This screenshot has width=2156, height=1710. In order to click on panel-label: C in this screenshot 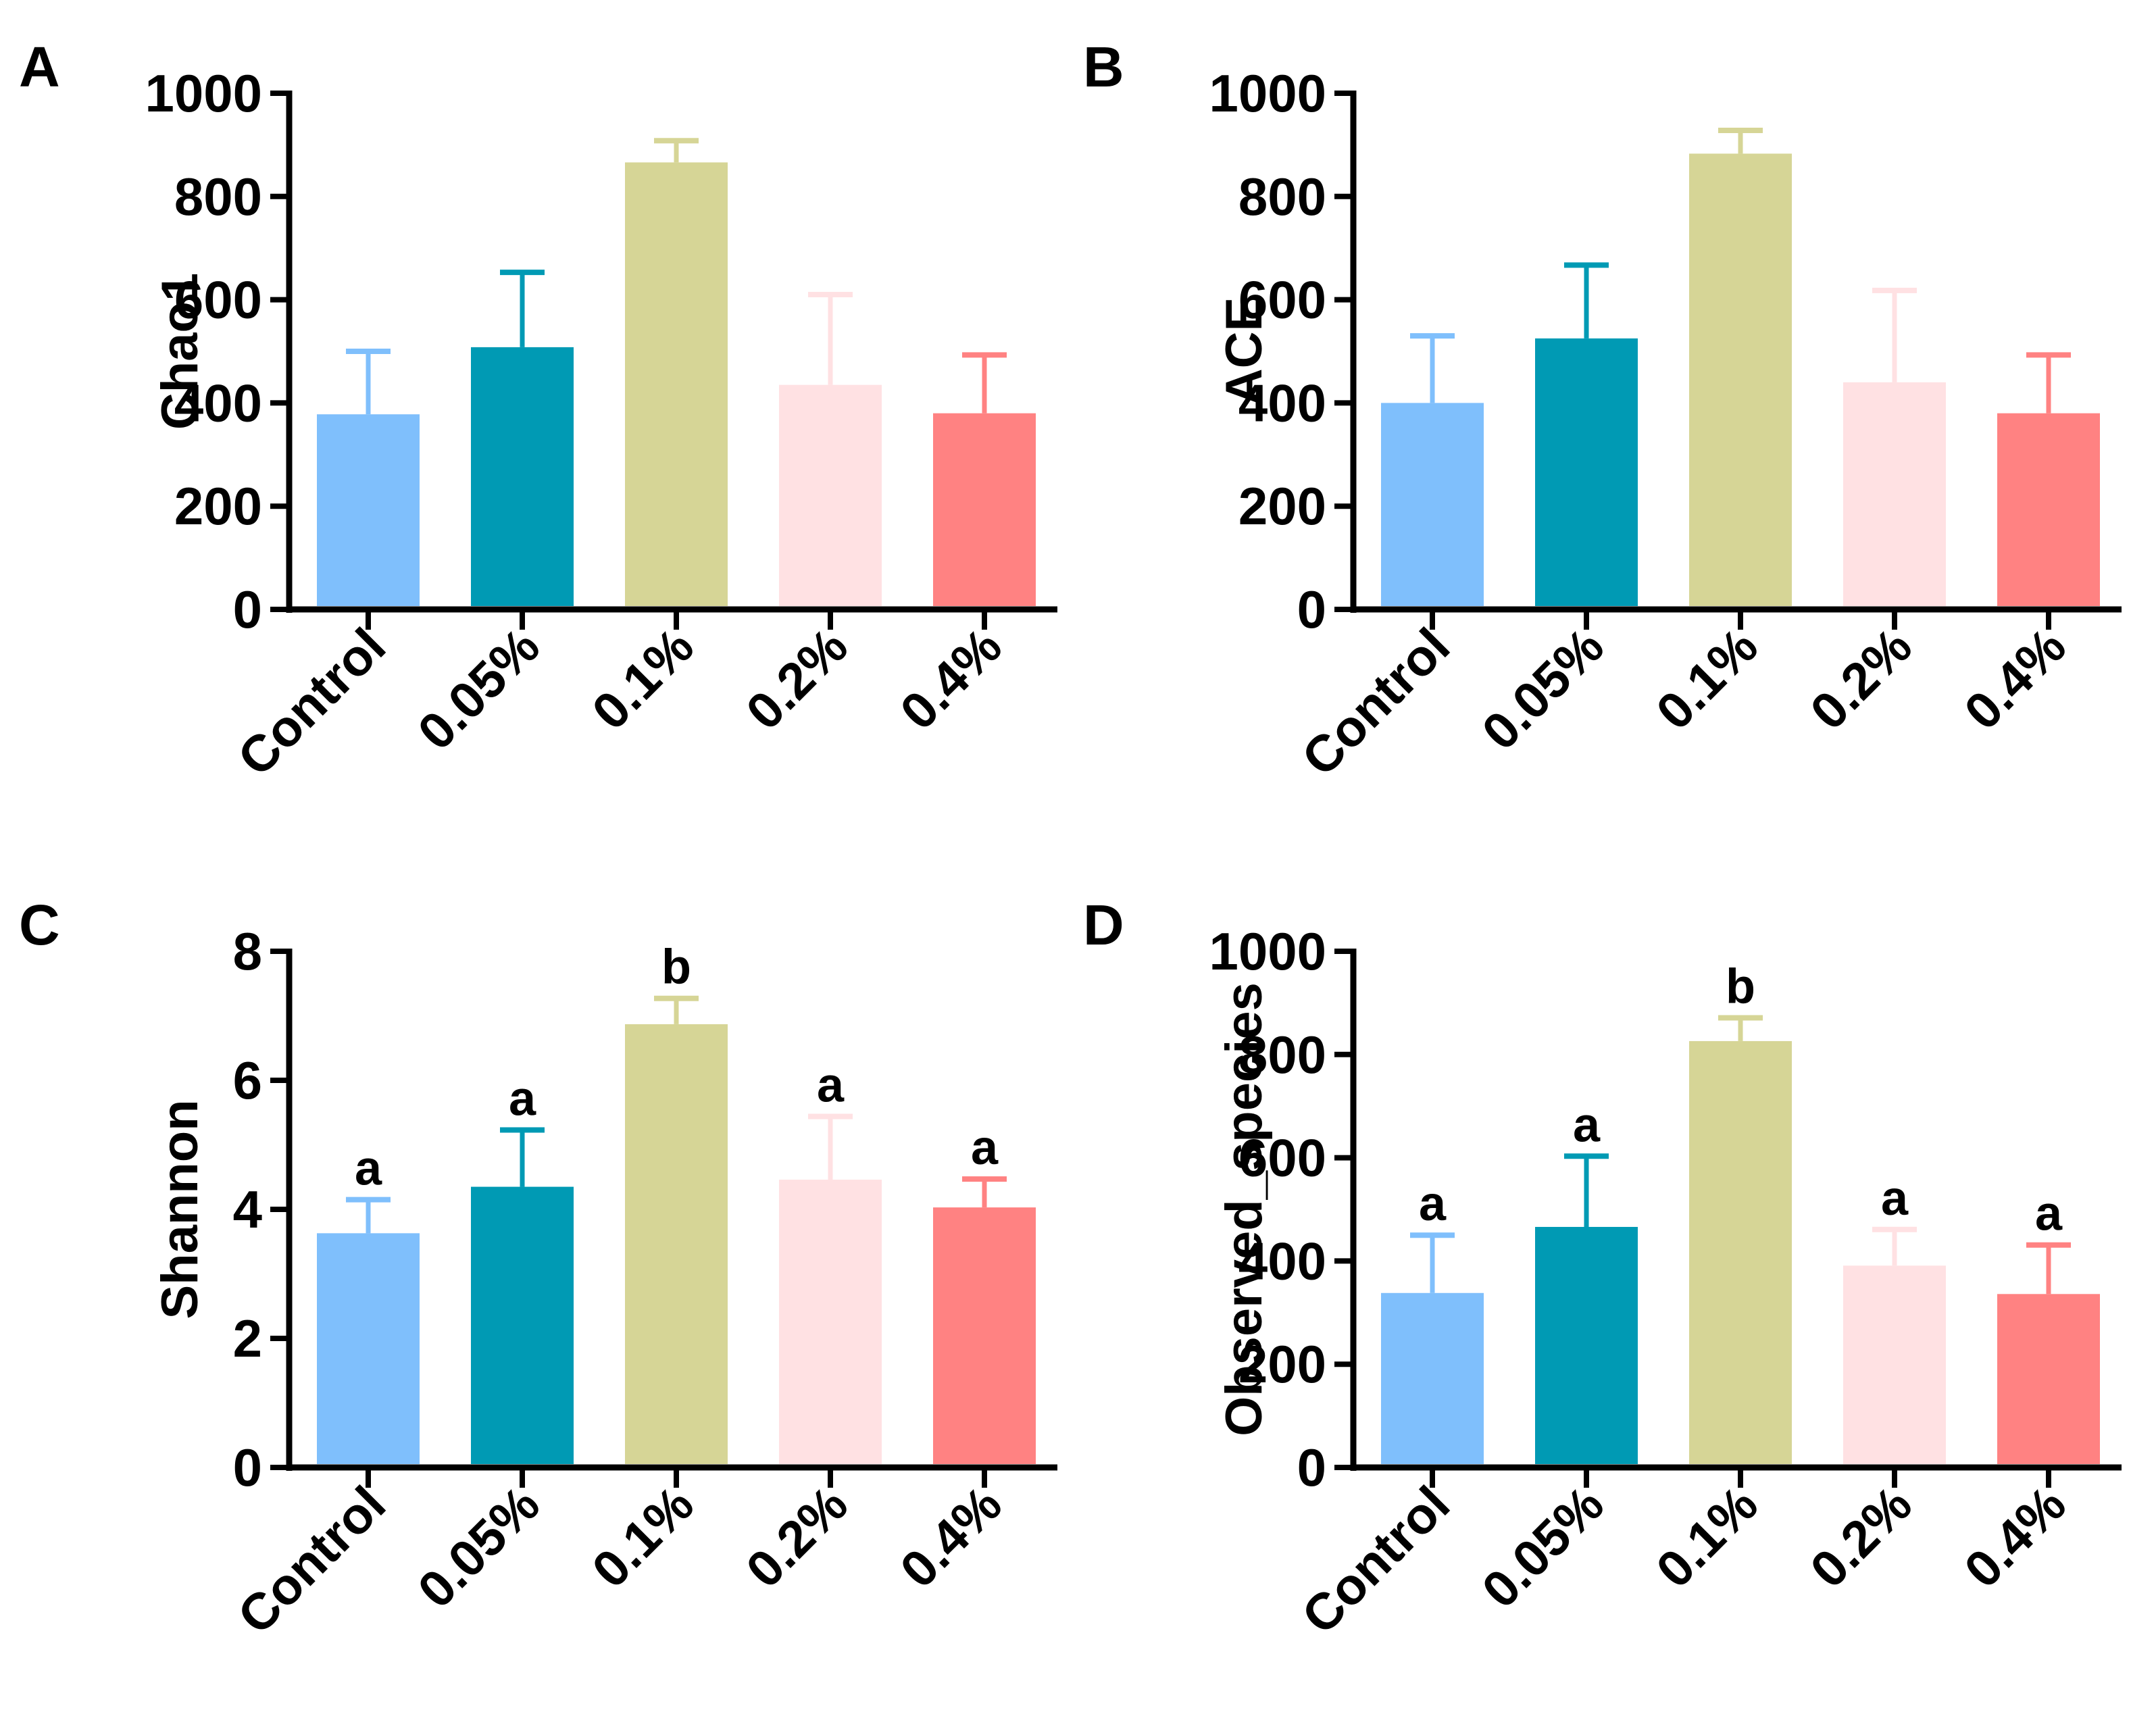, I will do `click(39, 925)`.